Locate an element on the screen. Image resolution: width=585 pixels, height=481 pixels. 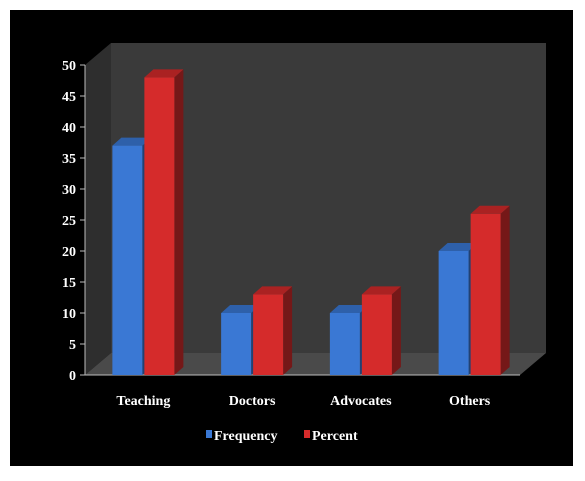
bar-top-frequency-others is located at coordinates (458, 247).